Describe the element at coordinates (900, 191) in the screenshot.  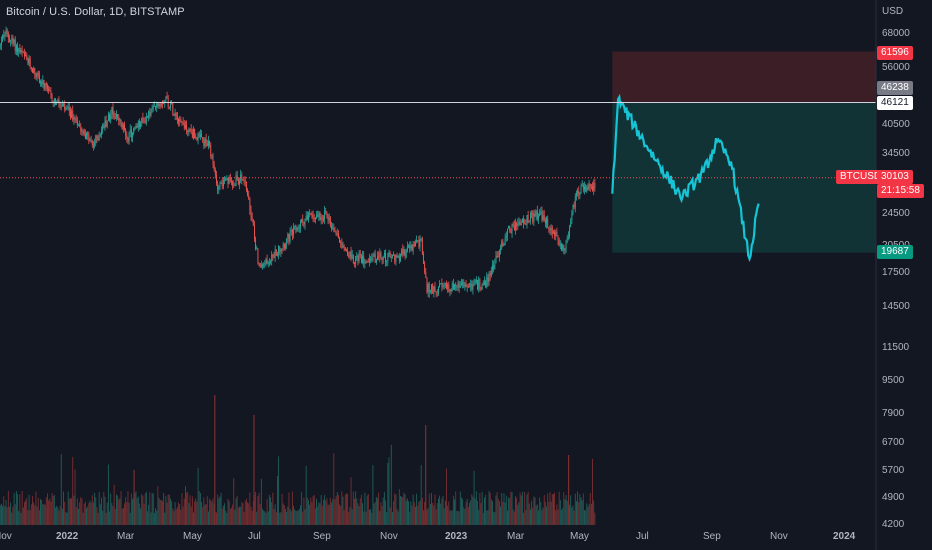
I see `countdown-tag: 21:15:58` at that location.